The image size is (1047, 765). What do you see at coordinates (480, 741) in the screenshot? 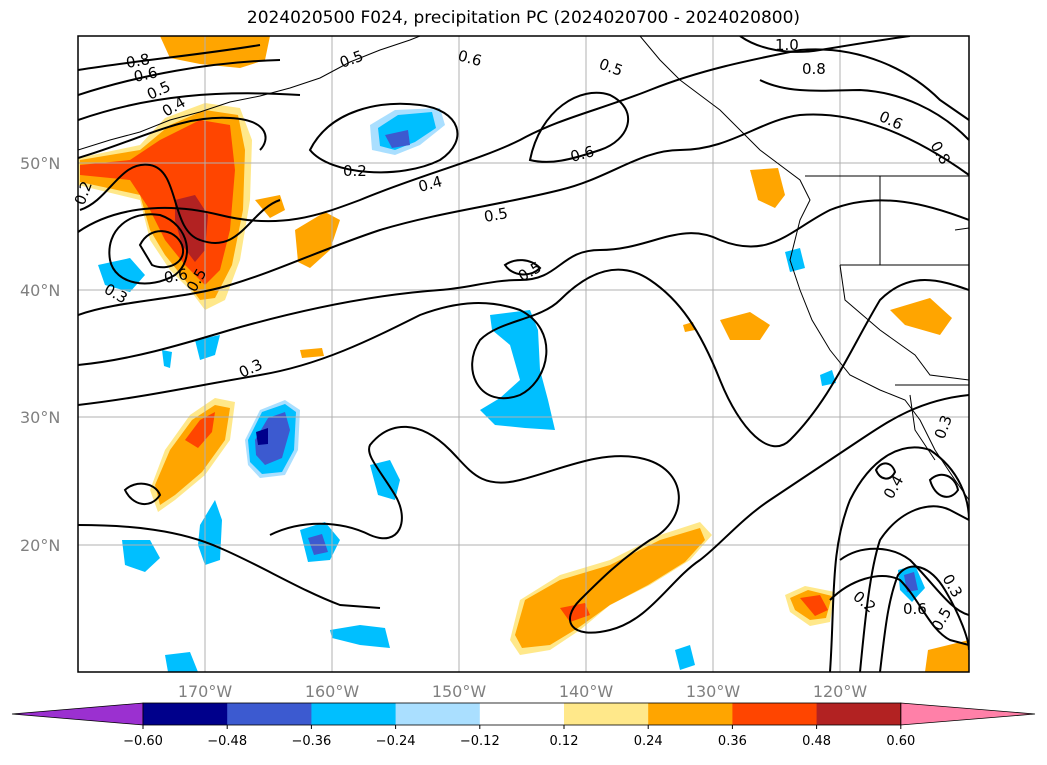
I see `colorbar-tick-label: −0.12` at bounding box center [480, 741].